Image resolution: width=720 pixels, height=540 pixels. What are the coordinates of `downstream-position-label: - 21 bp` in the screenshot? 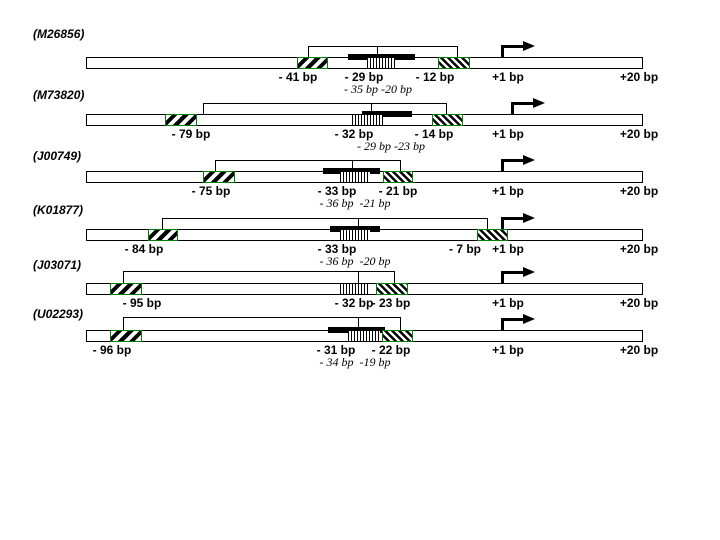 It's located at (398, 191).